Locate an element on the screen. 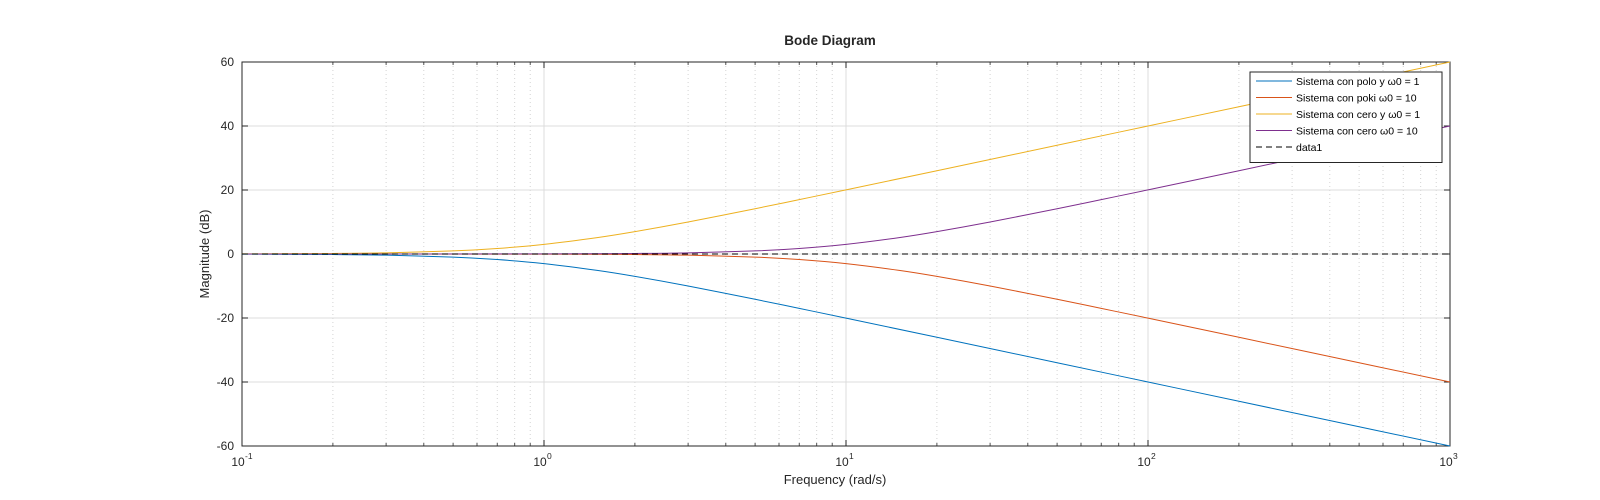 The height and width of the screenshot is (500, 1600). x-tick-exponent: 0 is located at coordinates (549, 456).